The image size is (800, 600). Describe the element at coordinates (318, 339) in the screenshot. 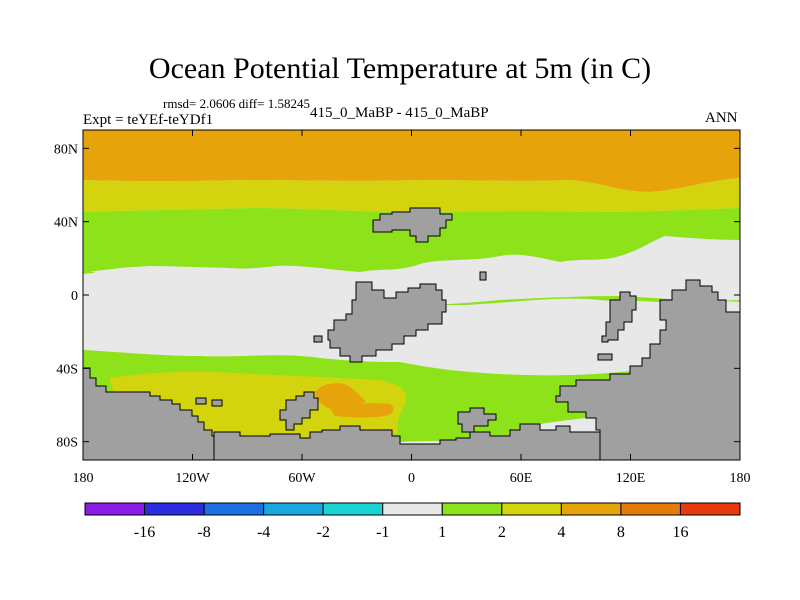

I see `land-central-islet` at that location.